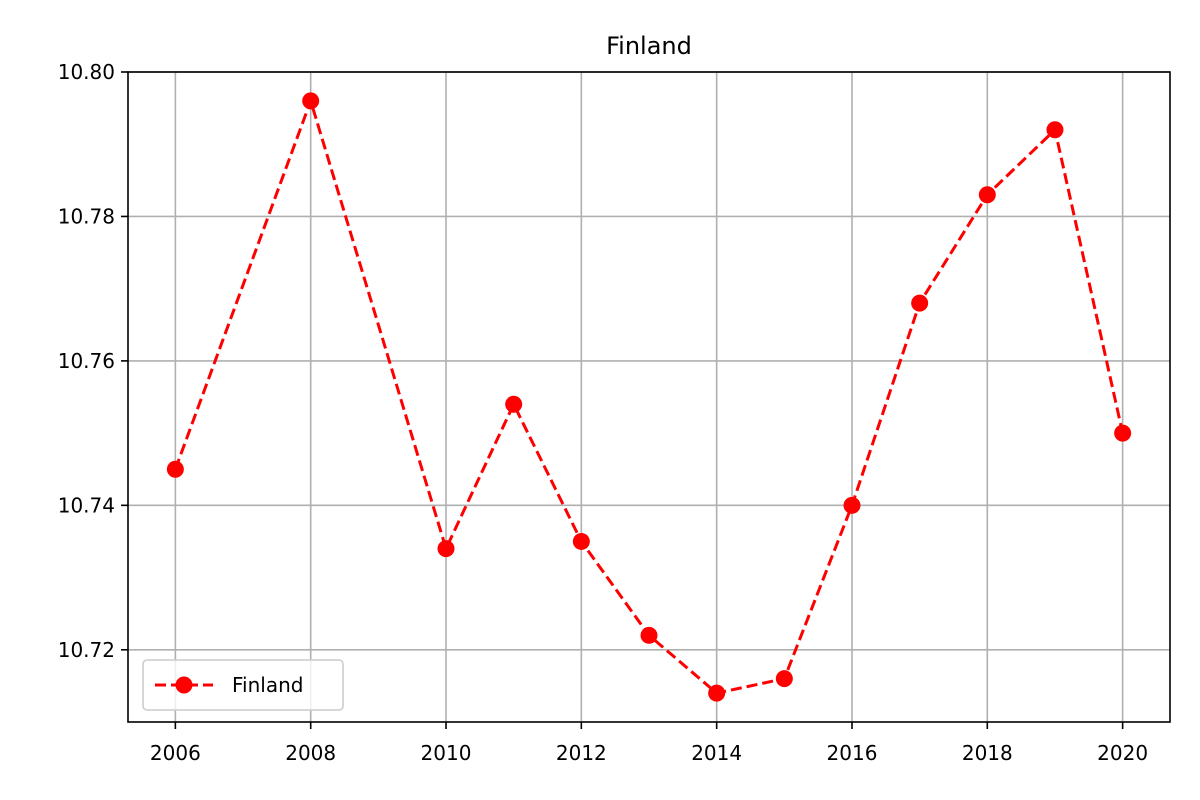 This screenshot has height=800, width=1200. Describe the element at coordinates (86, 650) in the screenshot. I see `y-tick-label: 10.72` at that location.